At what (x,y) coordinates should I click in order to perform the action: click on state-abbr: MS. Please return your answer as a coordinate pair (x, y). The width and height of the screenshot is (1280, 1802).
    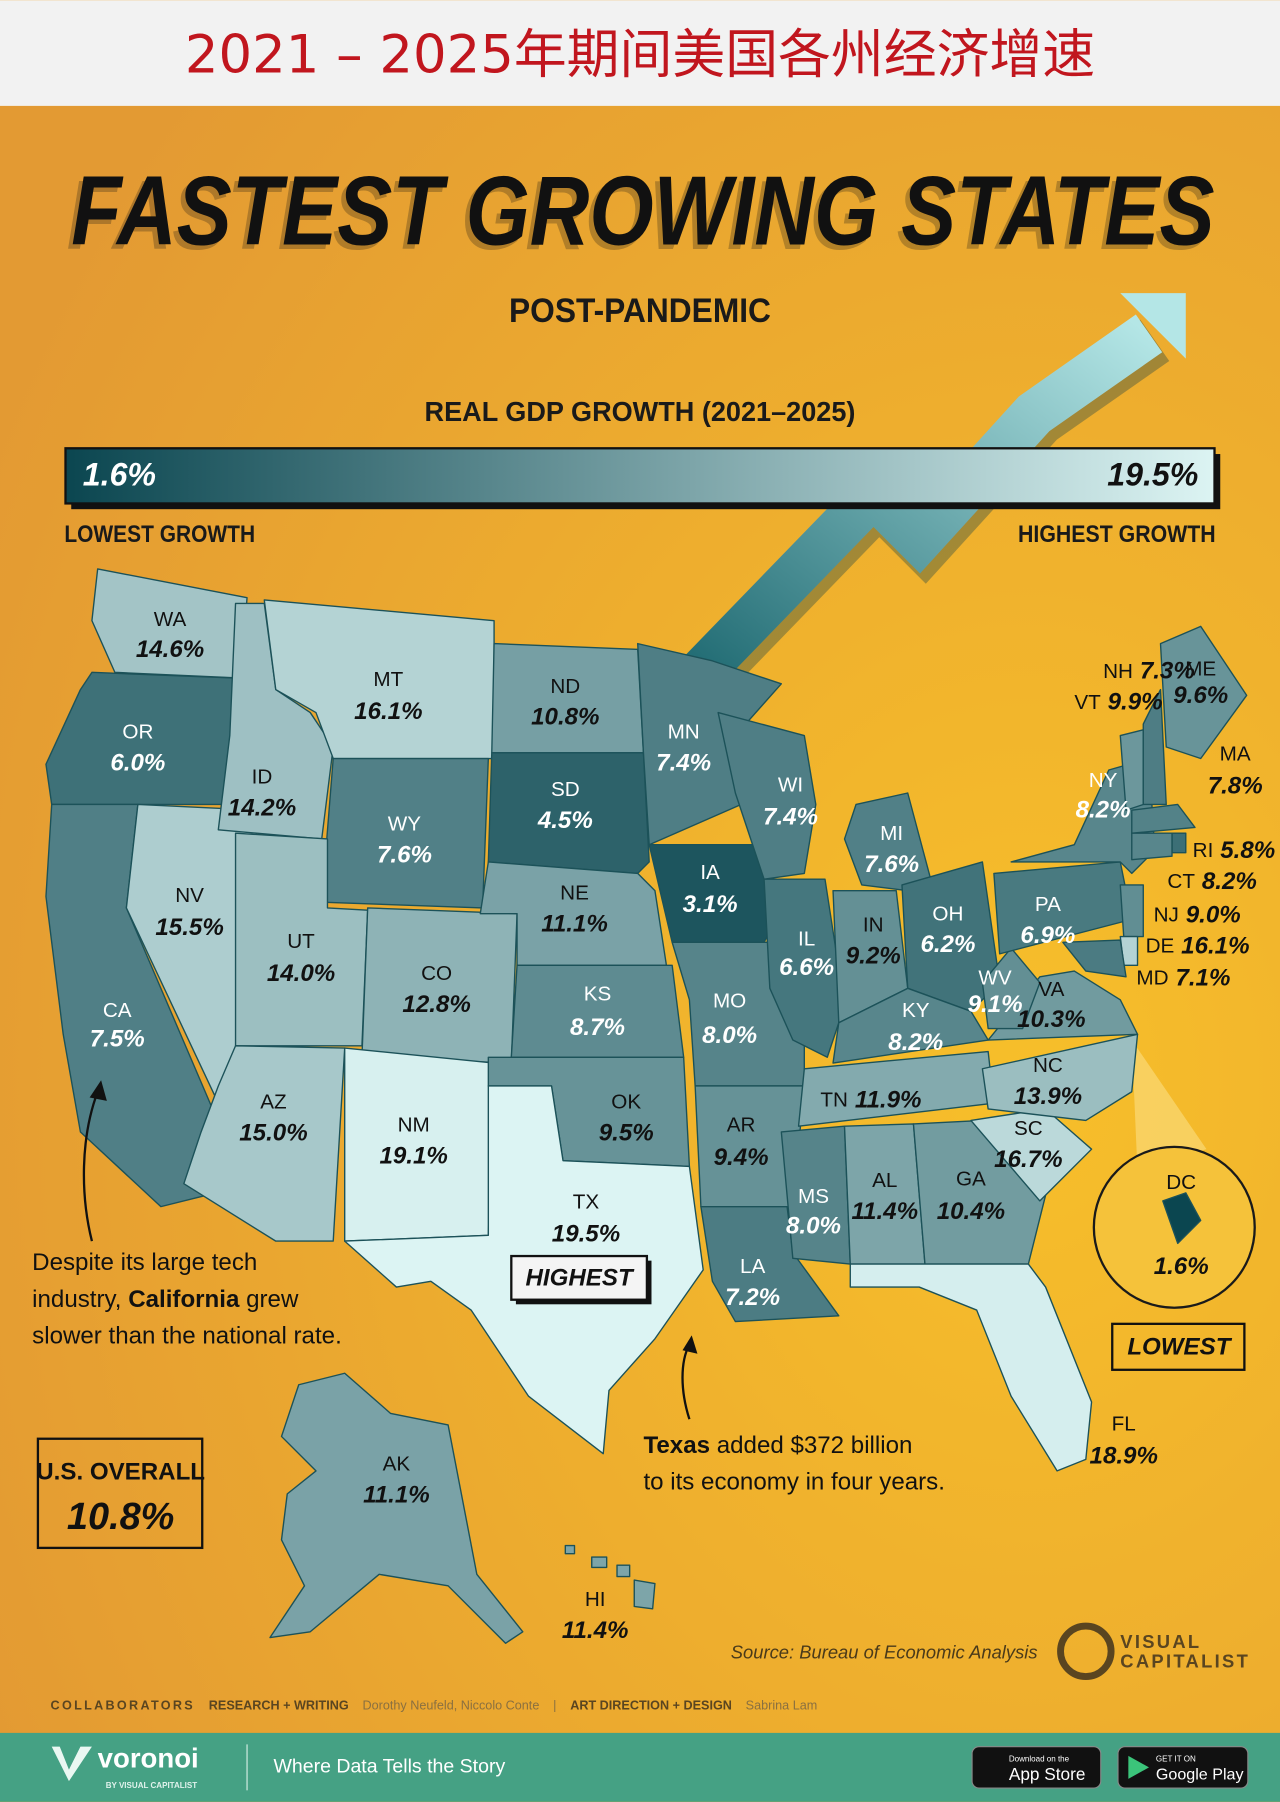
    Looking at the image, I should click on (813, 1196).